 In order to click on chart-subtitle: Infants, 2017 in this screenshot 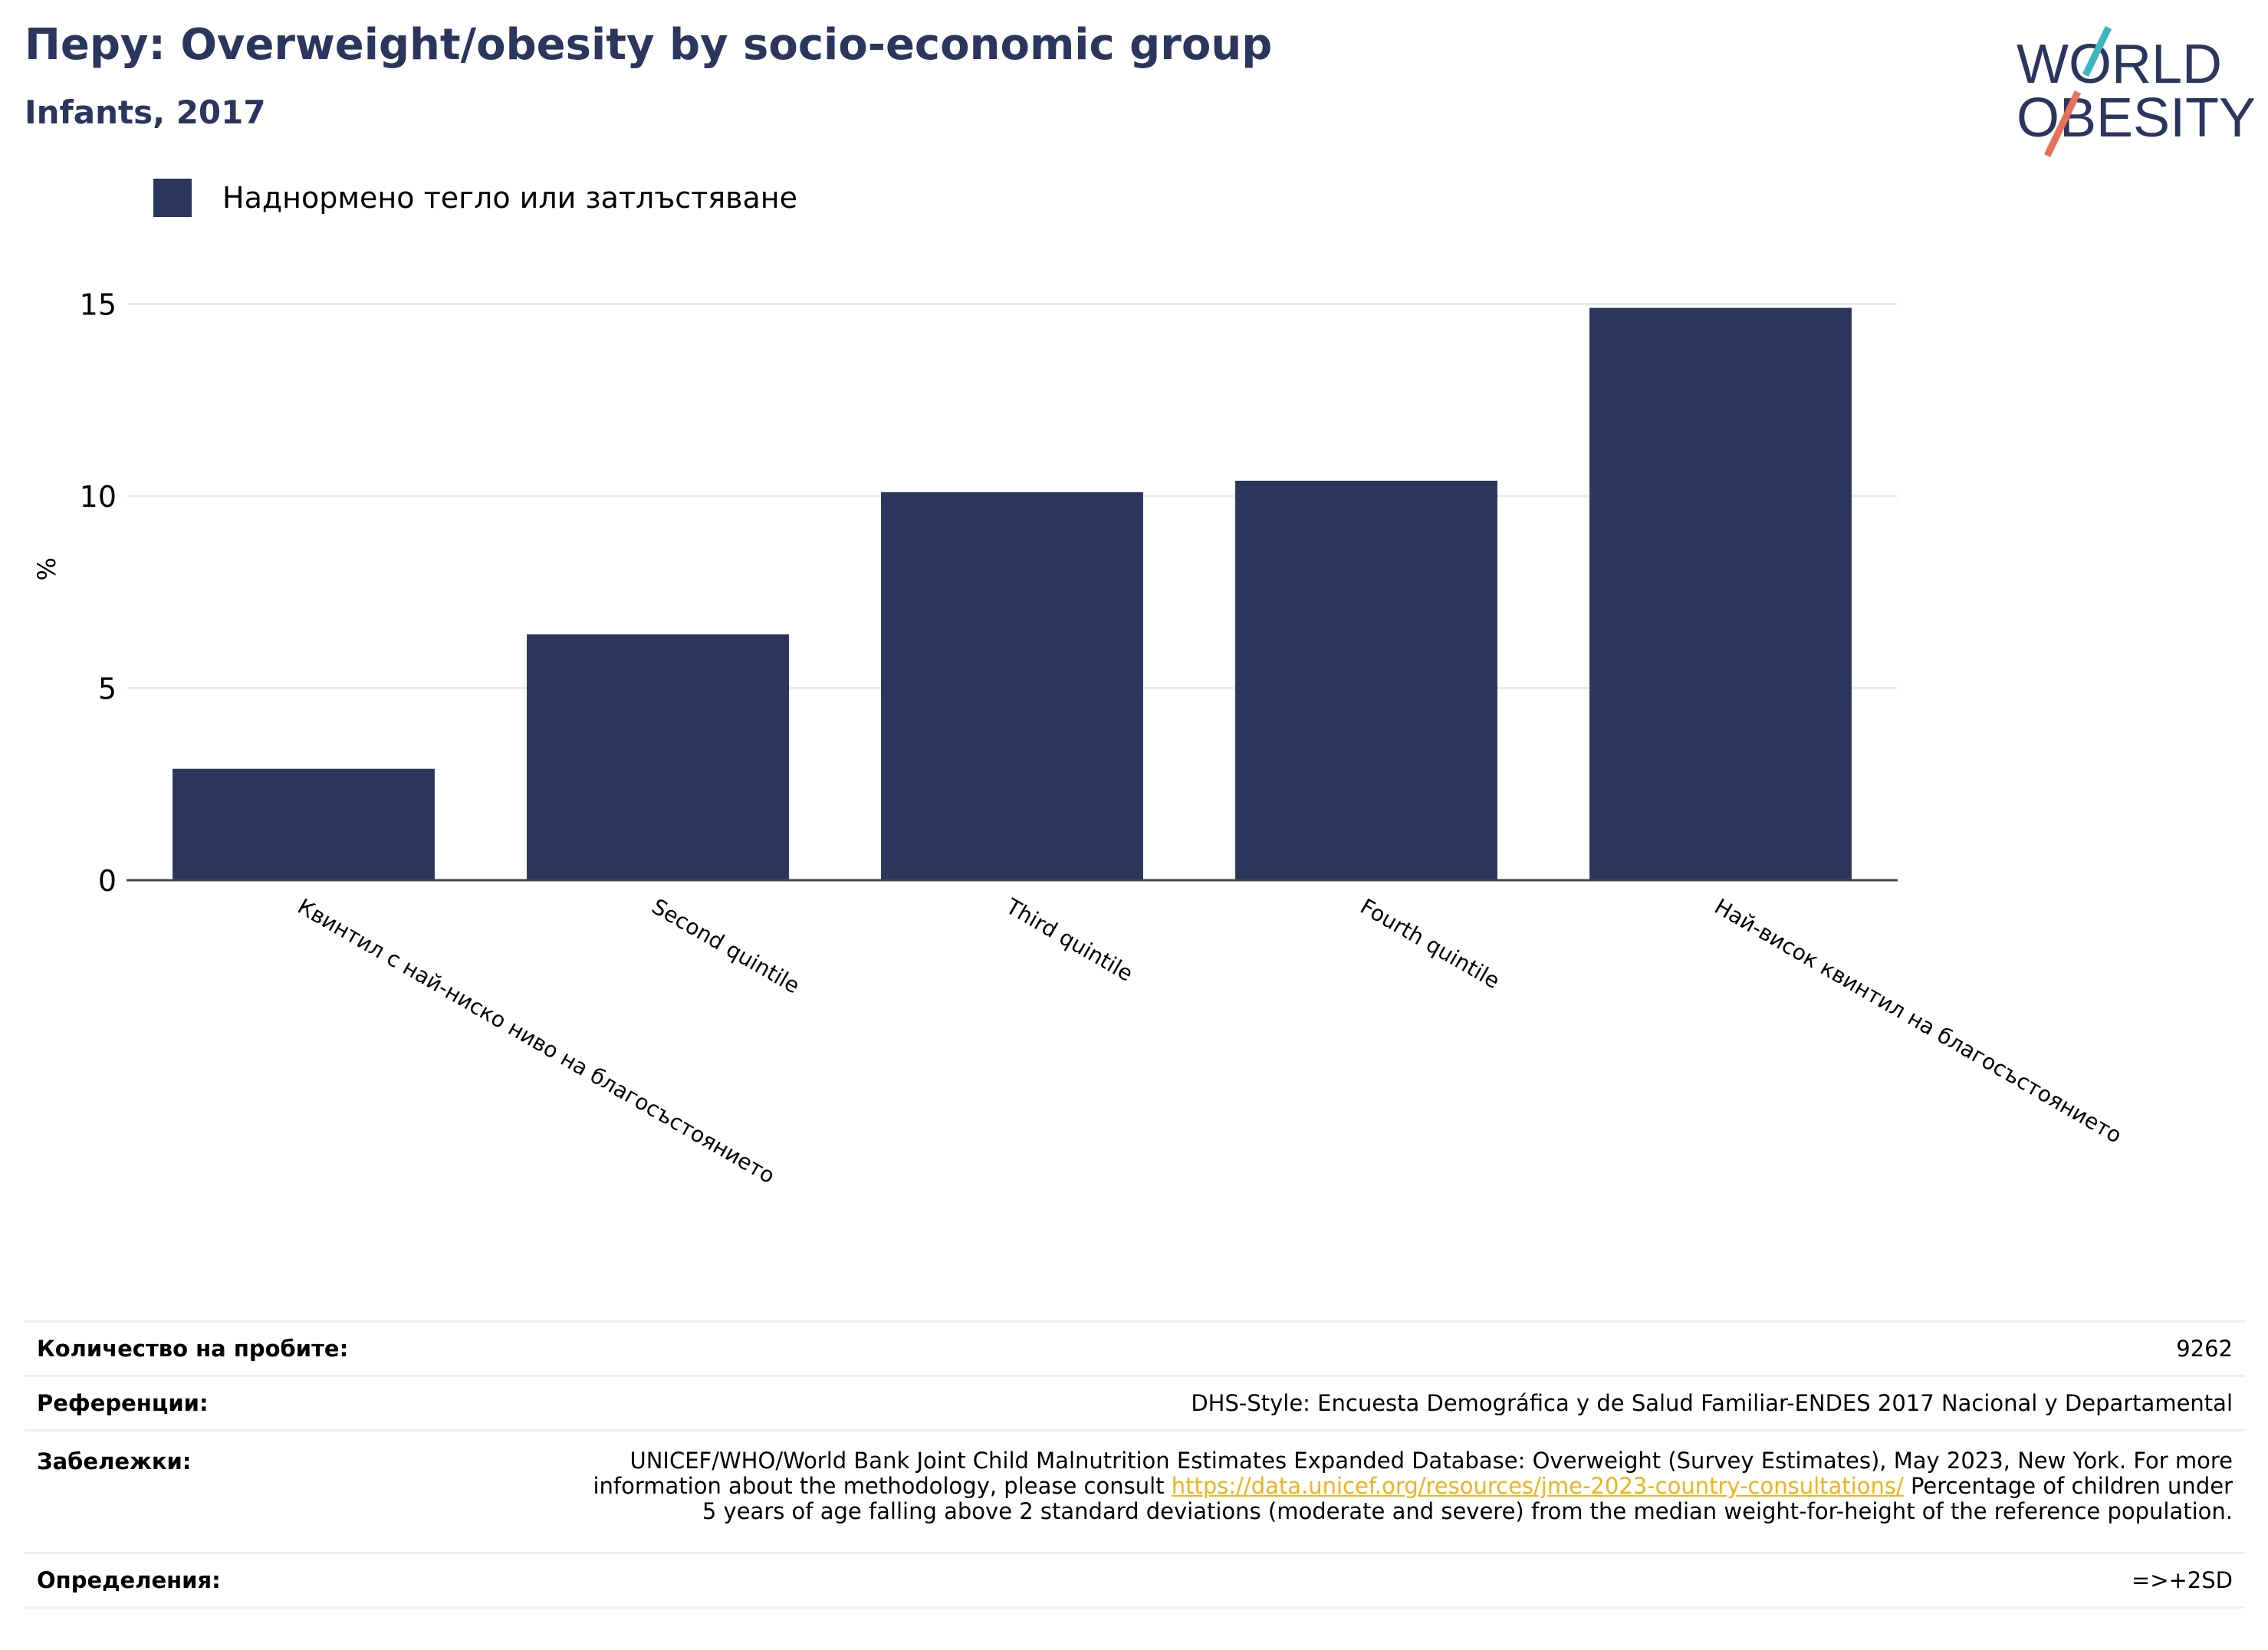, I will do `click(145, 112)`.